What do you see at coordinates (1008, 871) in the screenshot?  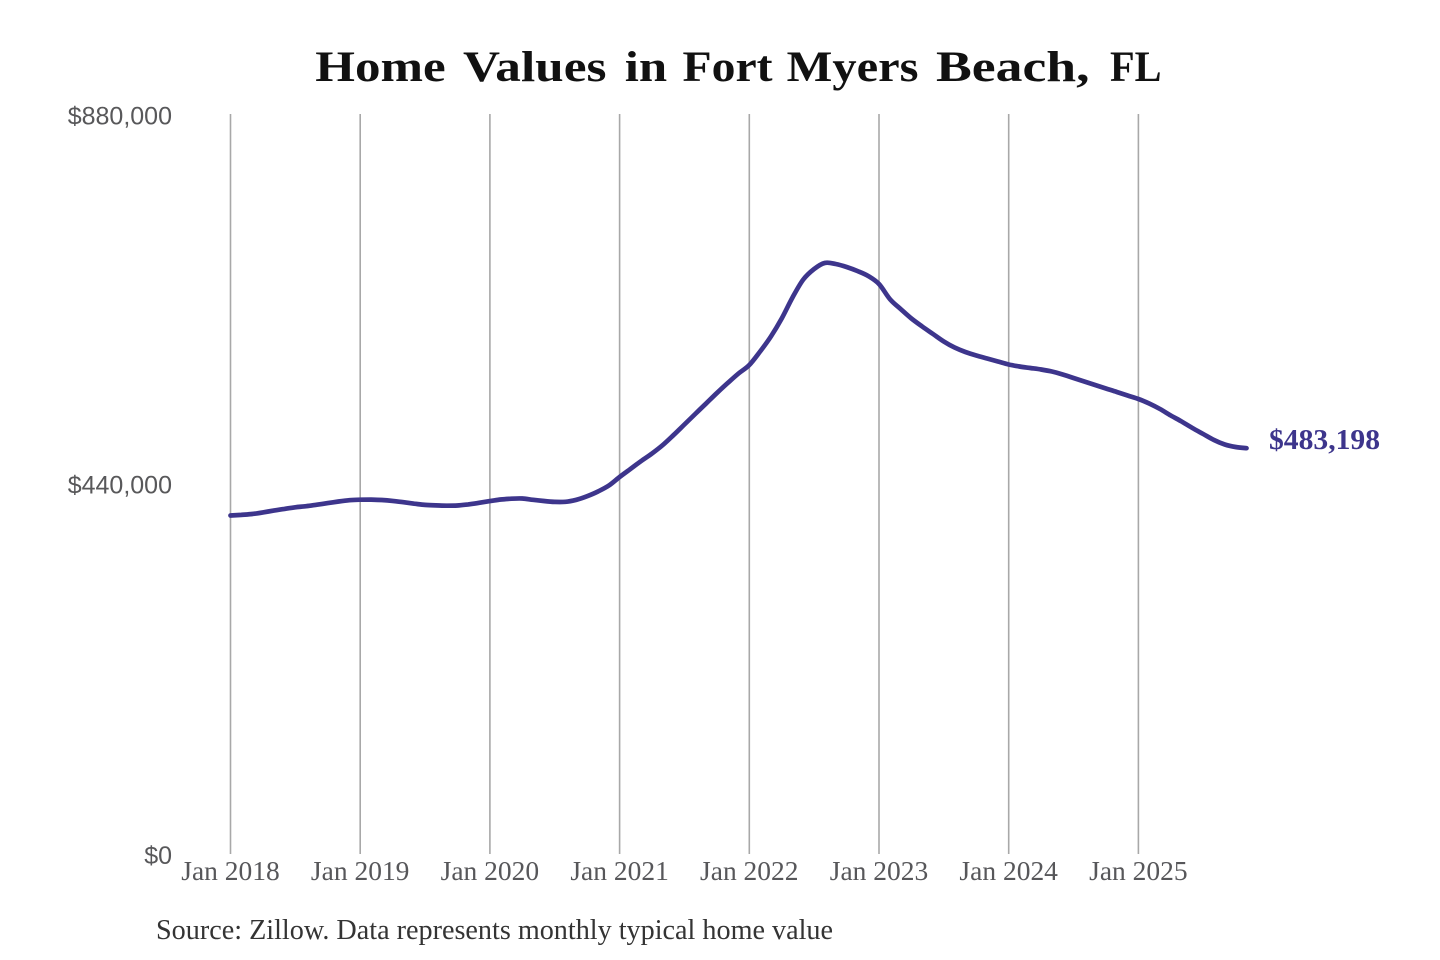 I see `svg-text: Jan 2024` at bounding box center [1008, 871].